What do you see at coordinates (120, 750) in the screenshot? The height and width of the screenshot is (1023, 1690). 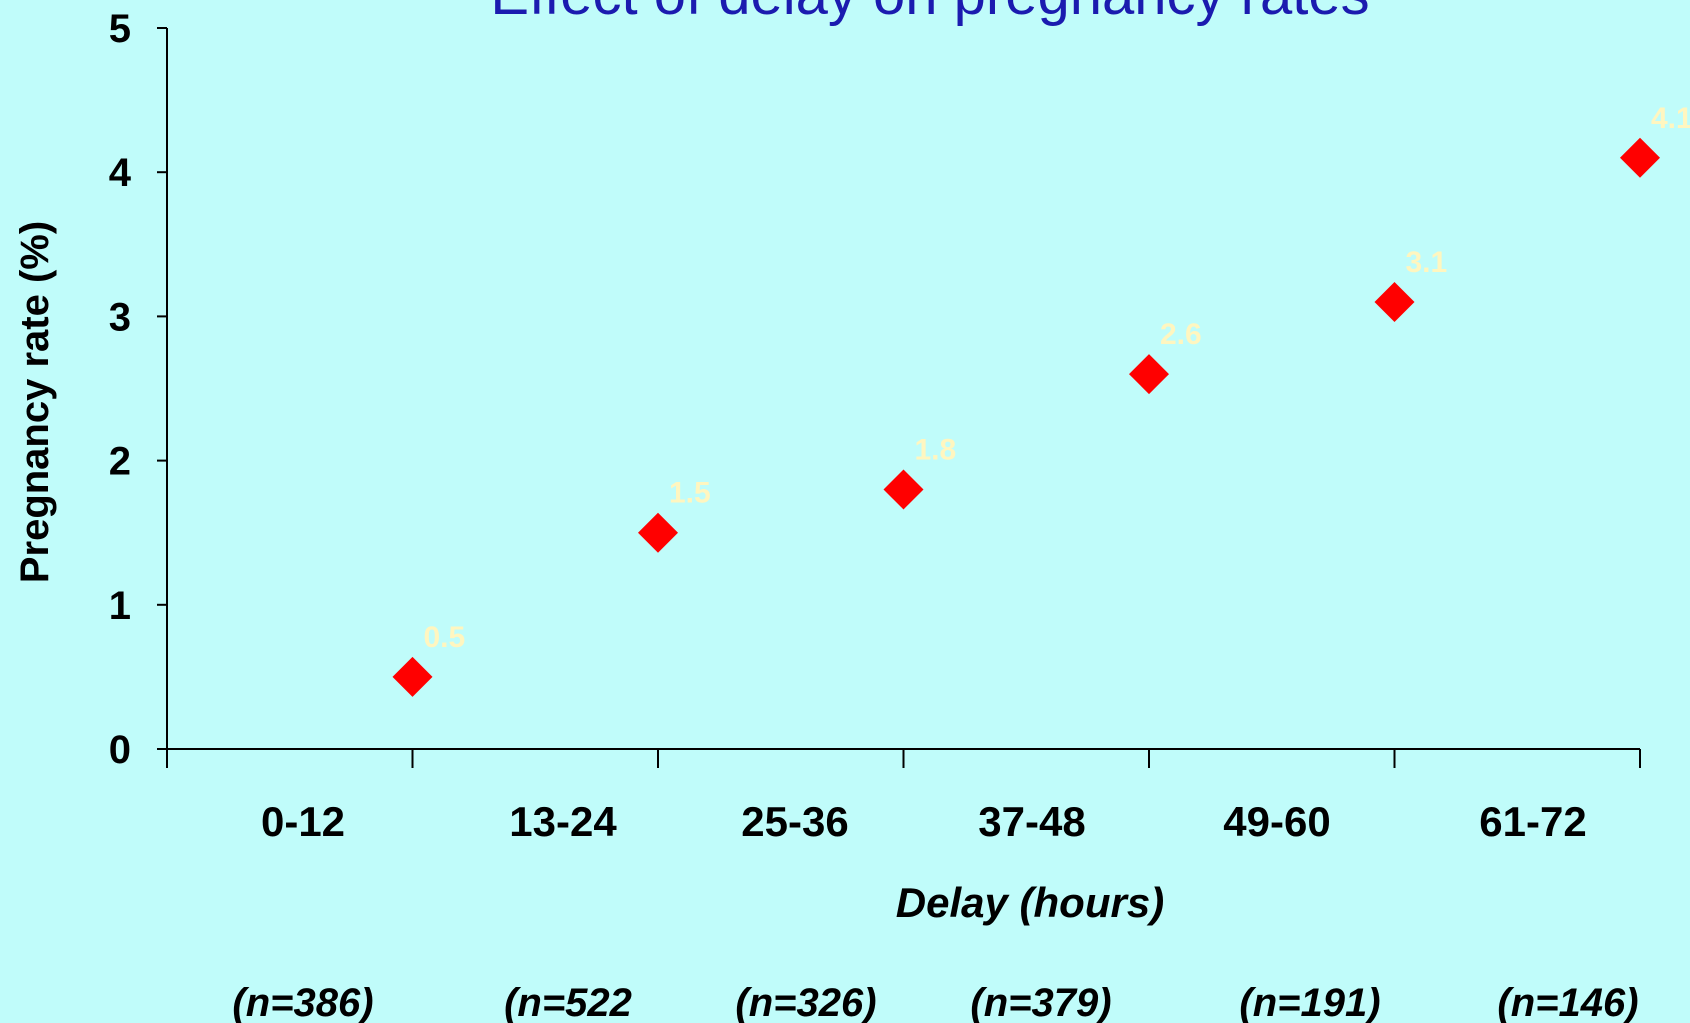 I see `y-tick-label: 0` at bounding box center [120, 750].